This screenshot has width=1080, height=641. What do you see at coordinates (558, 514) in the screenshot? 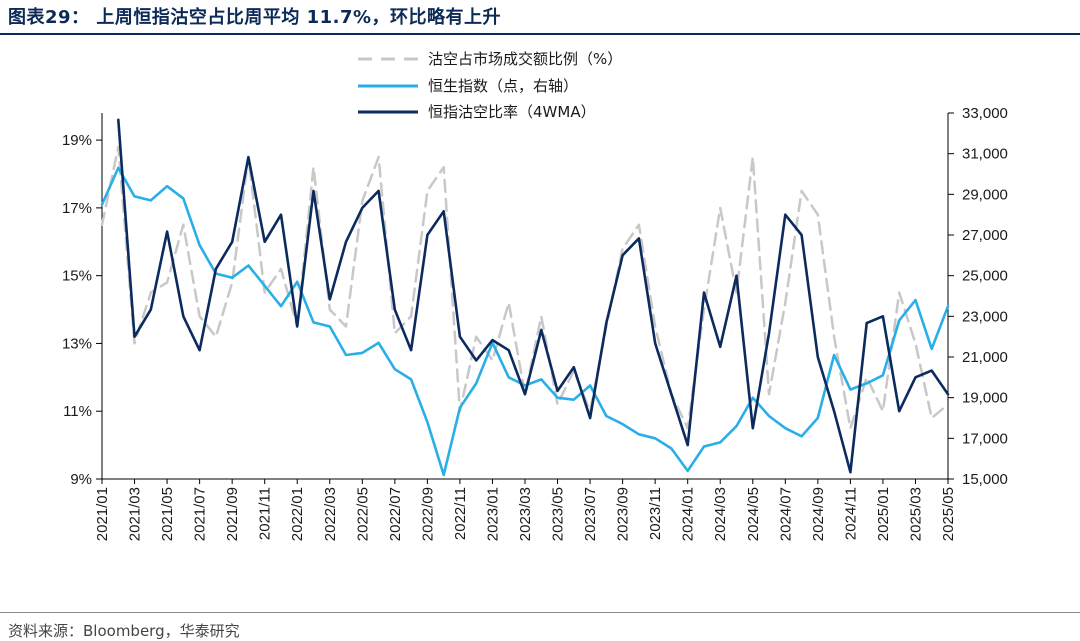
I see `x-tick-label: 2023/05` at bounding box center [558, 514].